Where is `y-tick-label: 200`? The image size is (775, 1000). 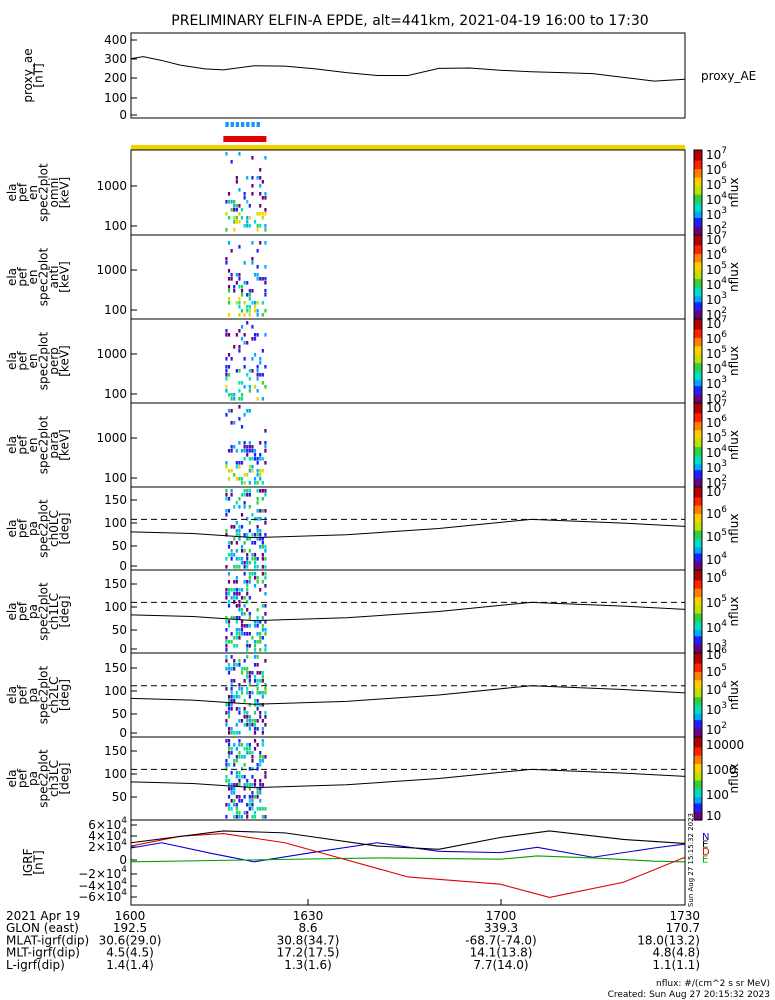 y-tick-label: 200 is located at coordinates (115, 78).